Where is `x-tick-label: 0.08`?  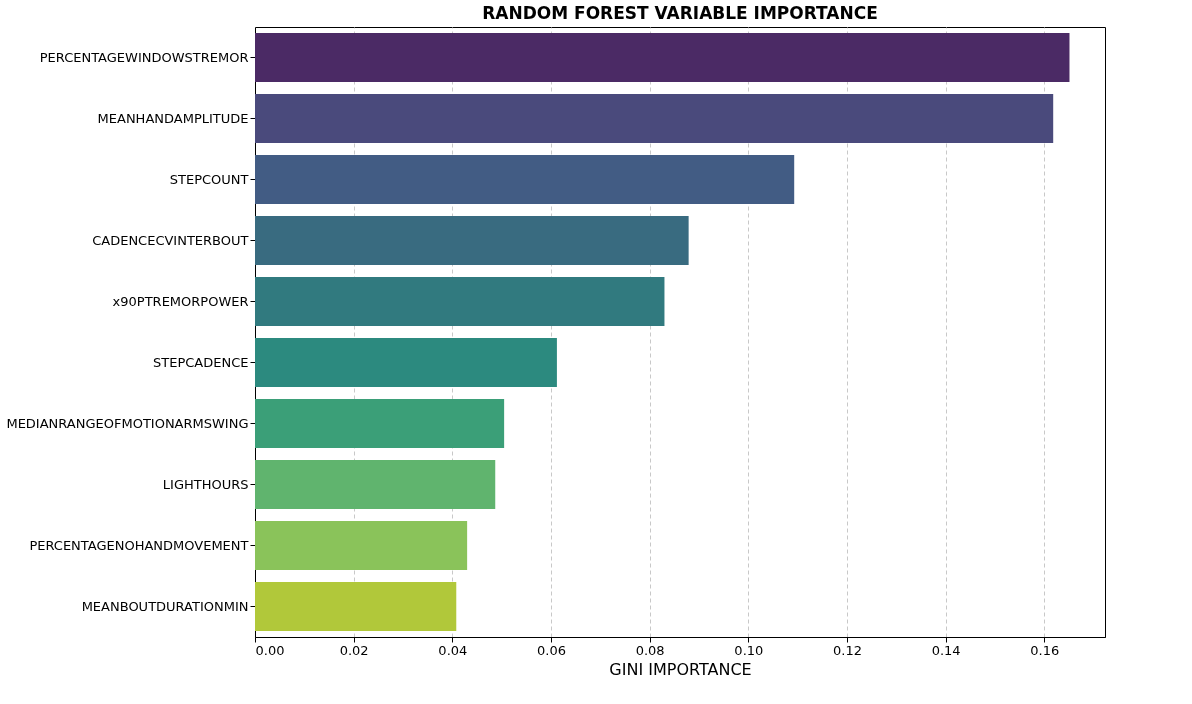
x-tick-label: 0.08 is located at coordinates (650, 650).